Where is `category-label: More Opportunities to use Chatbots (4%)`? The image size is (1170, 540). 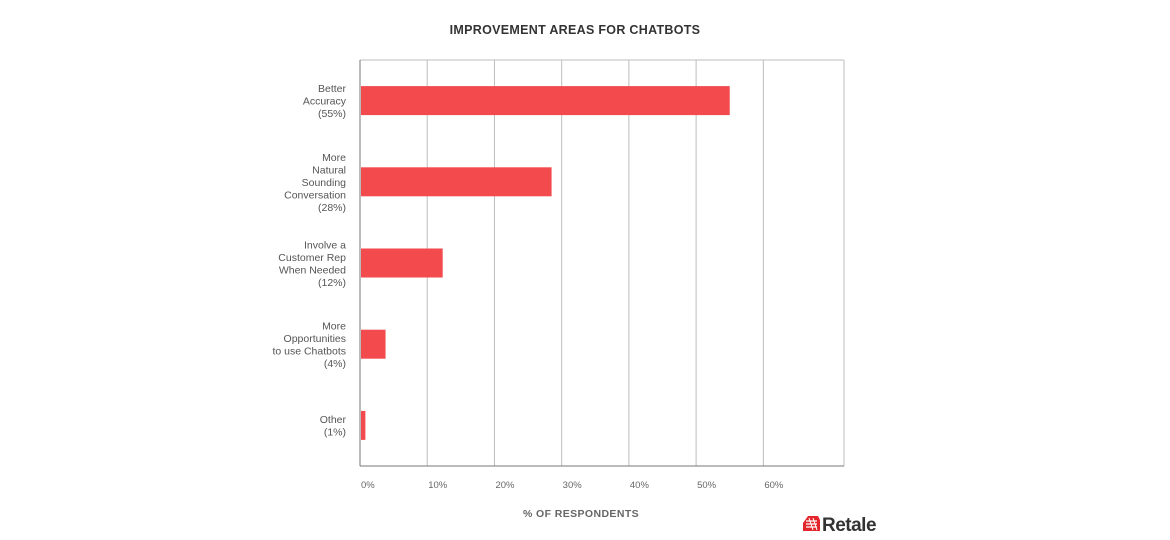 category-label: More Opportunities to use Chatbots (4%) is located at coordinates (309, 345).